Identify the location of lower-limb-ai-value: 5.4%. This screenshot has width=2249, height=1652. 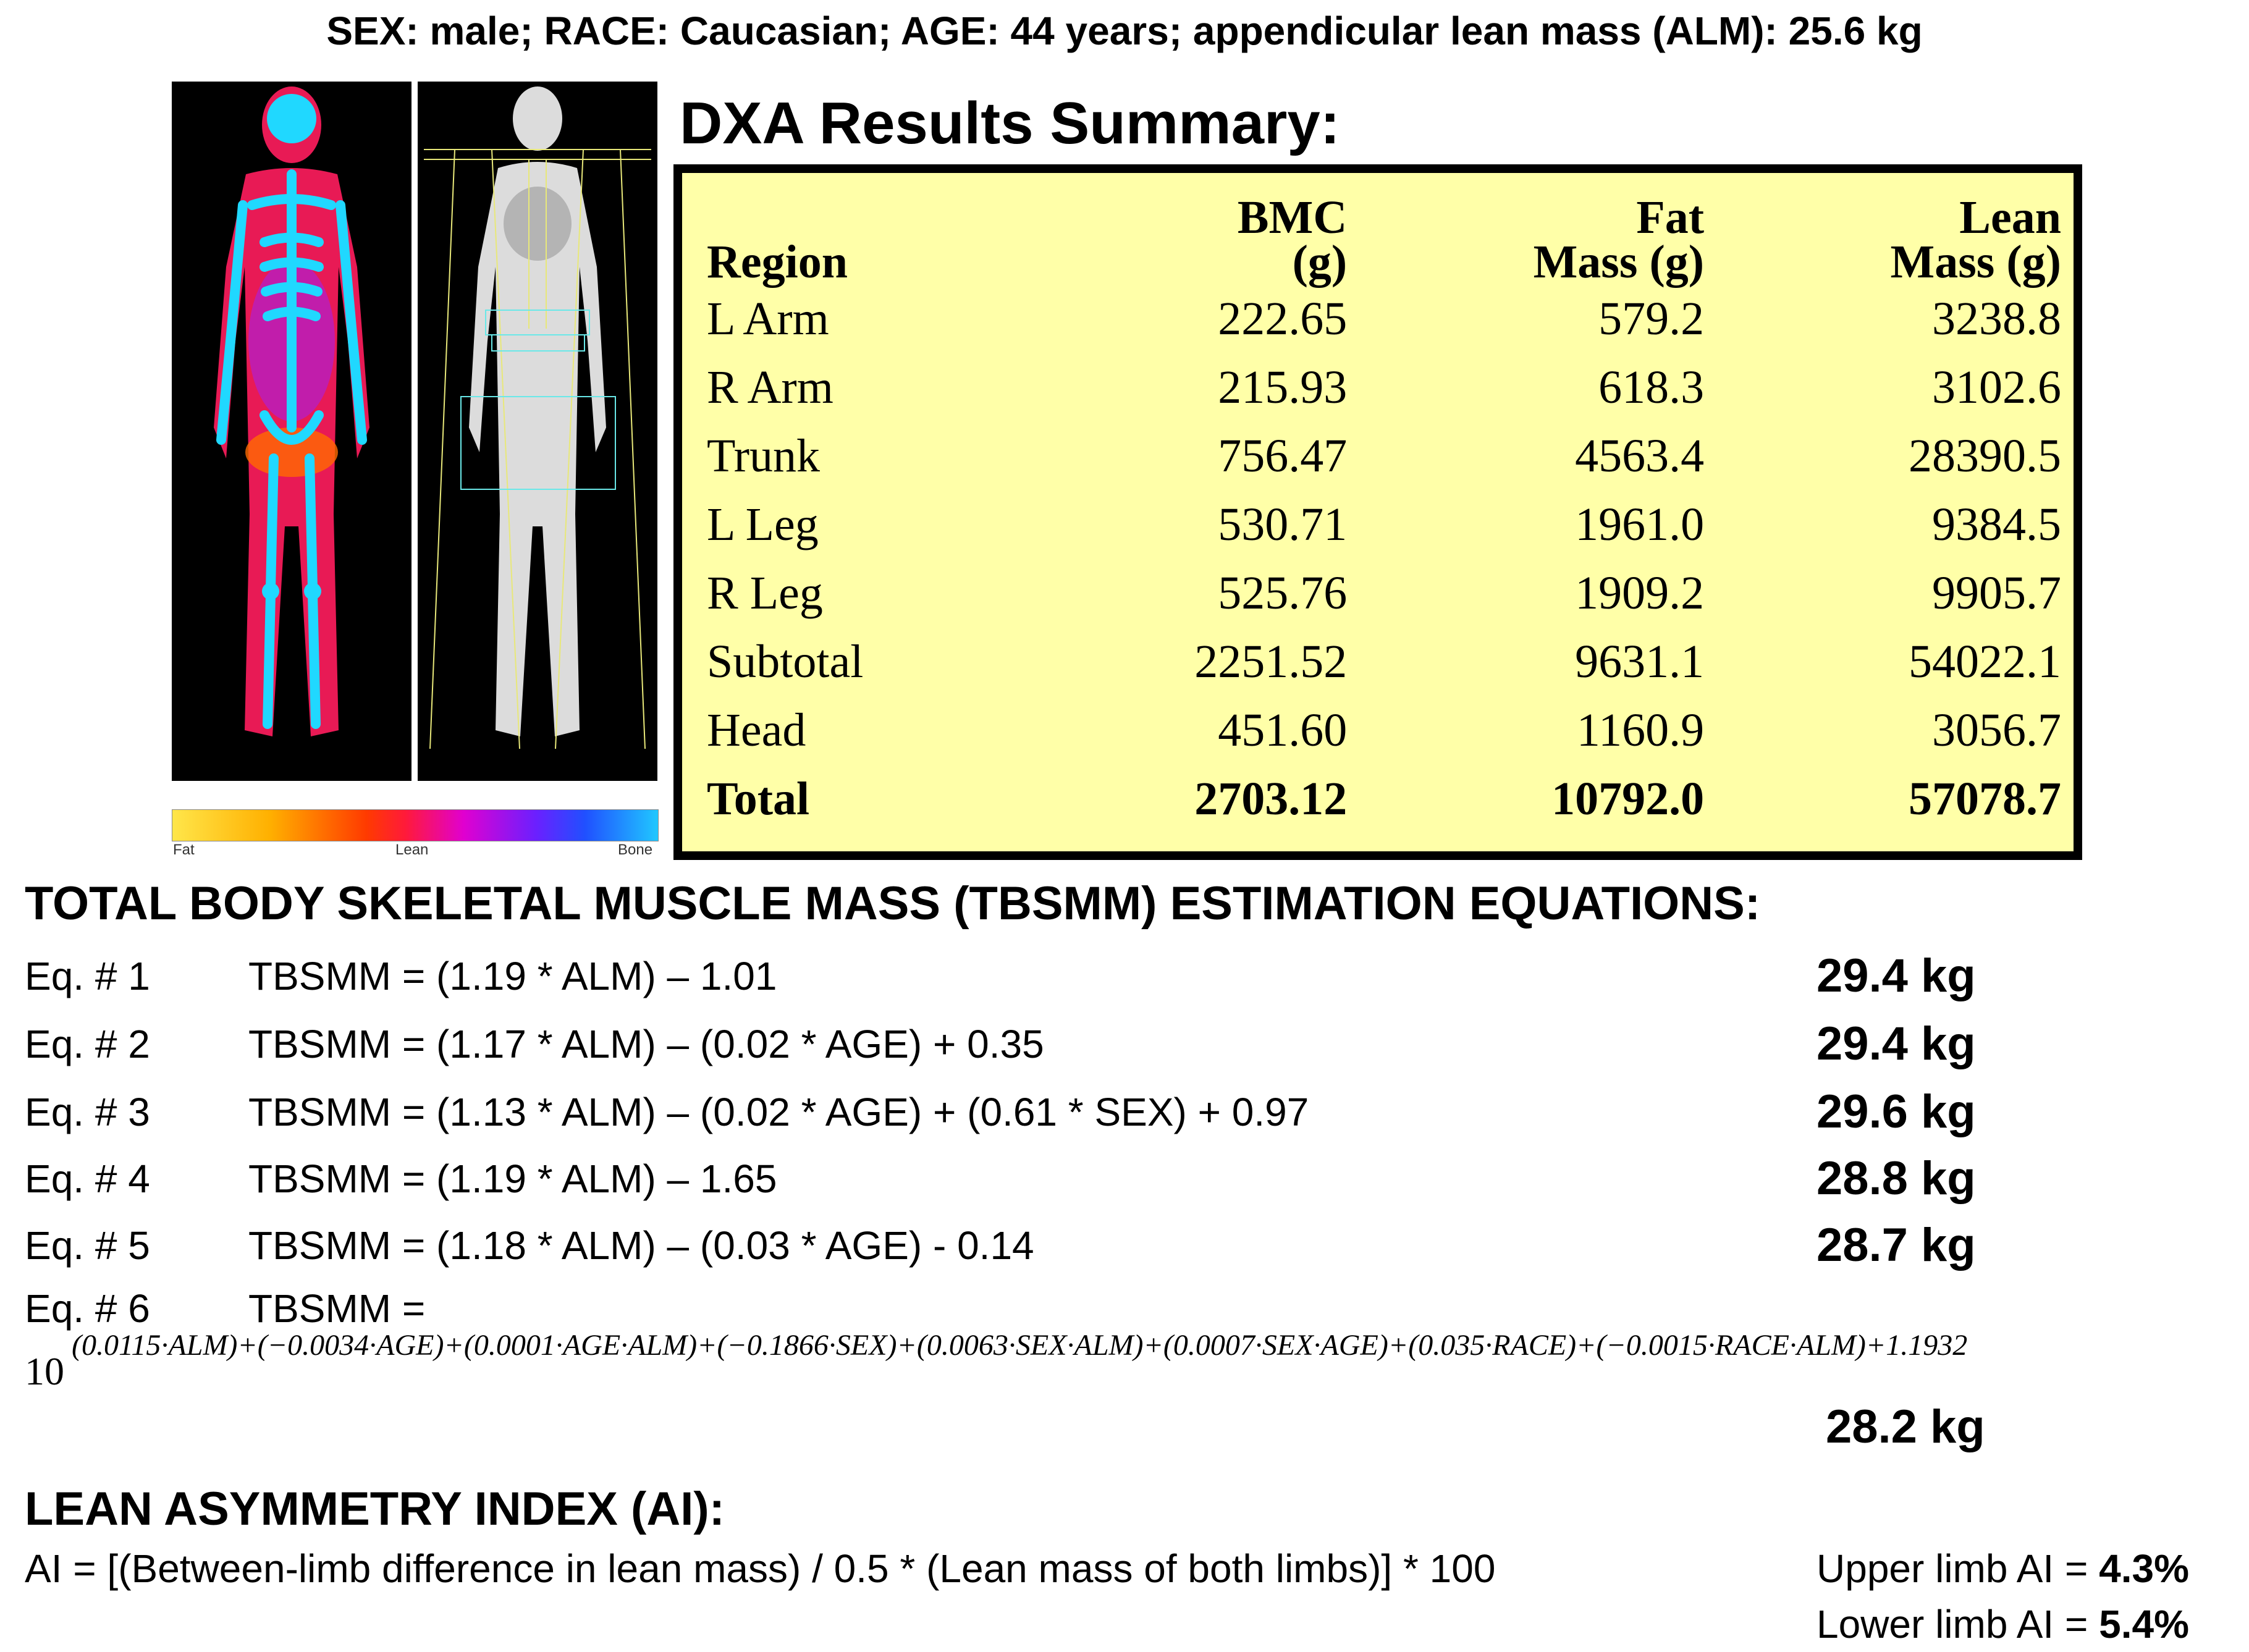
(2144, 1624).